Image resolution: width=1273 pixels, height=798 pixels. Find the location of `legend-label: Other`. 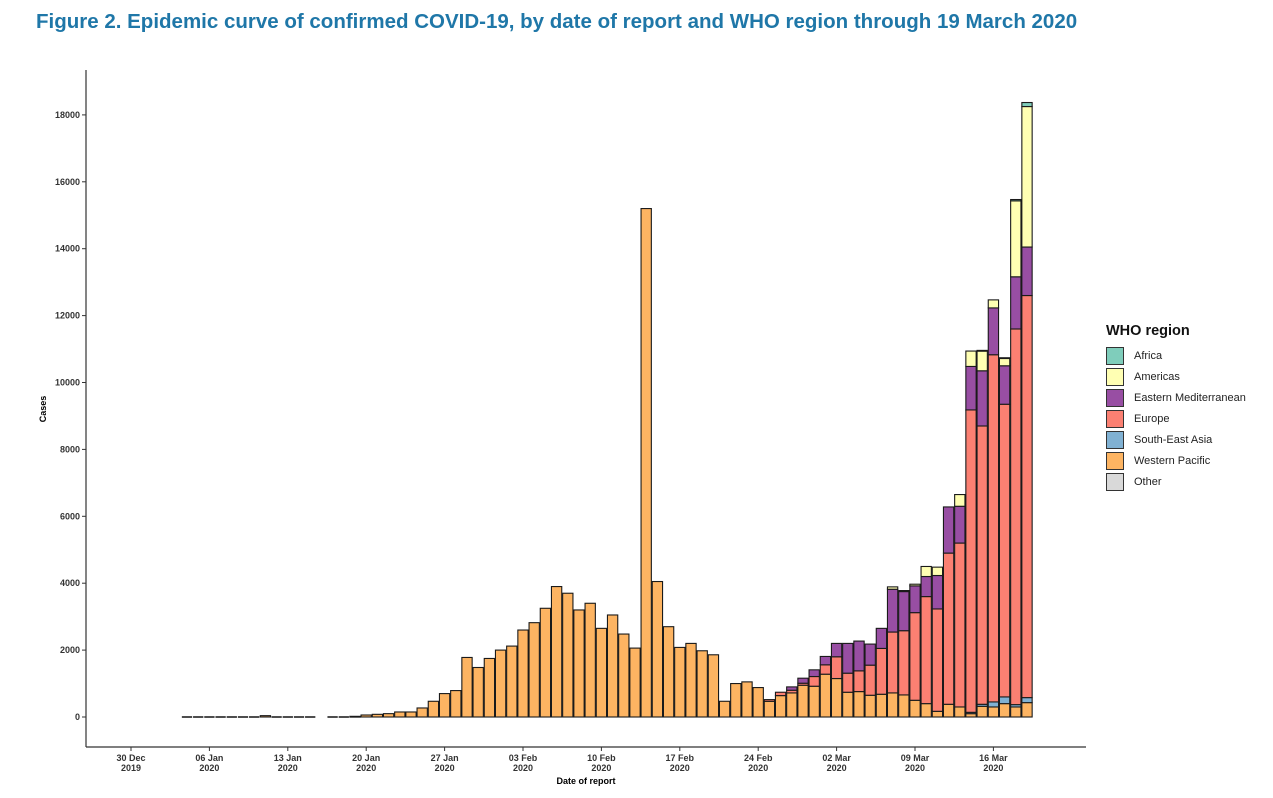

legend-label: Other is located at coordinates (1148, 481).